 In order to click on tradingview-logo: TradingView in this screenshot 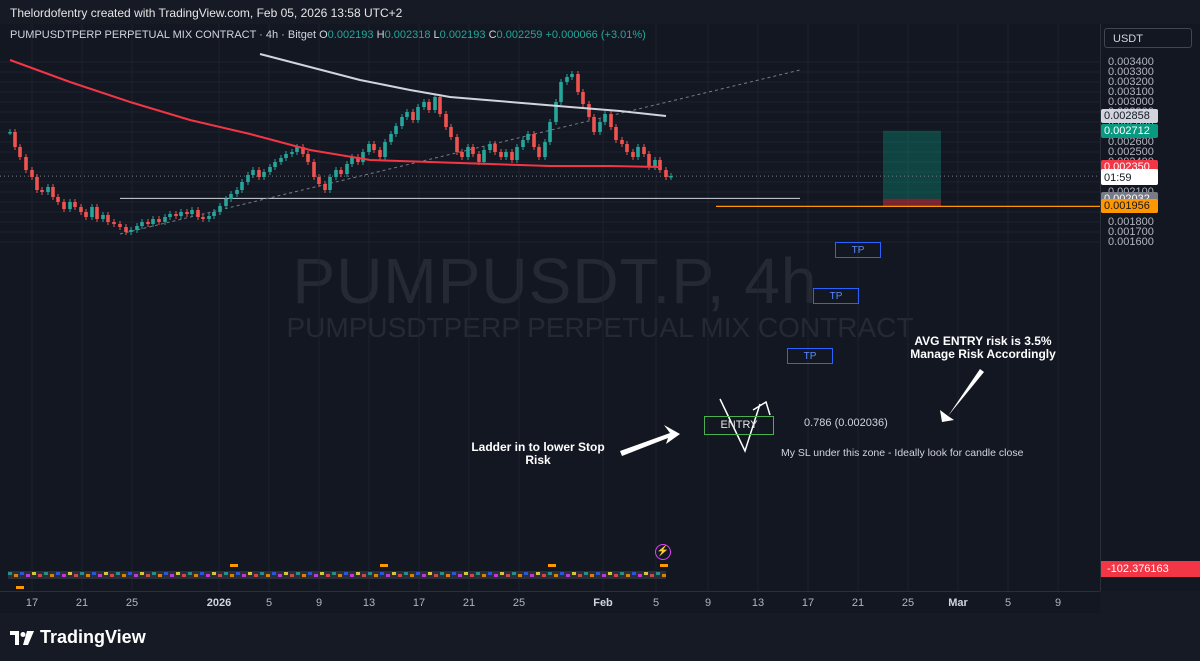, I will do `click(78, 637)`.